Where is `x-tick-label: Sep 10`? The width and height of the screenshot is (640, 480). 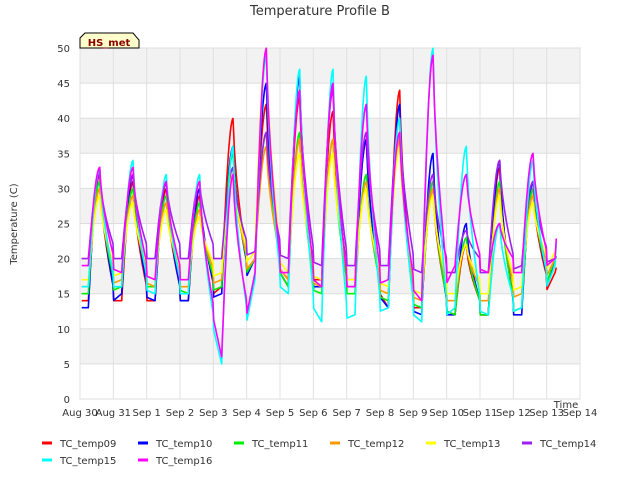
x-tick-label: Sep 10 is located at coordinates (446, 413).